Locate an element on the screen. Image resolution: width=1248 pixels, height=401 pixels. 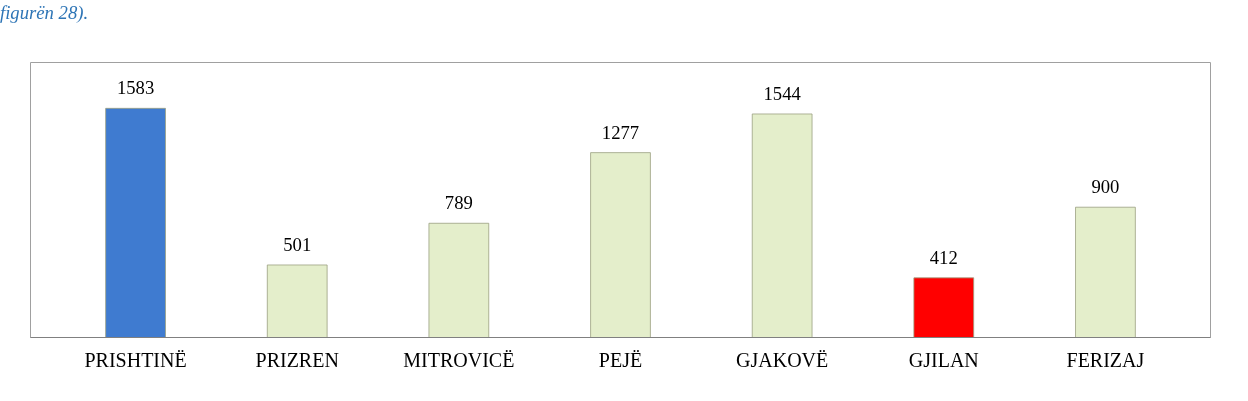
data-label: 1544 is located at coordinates (782, 93).